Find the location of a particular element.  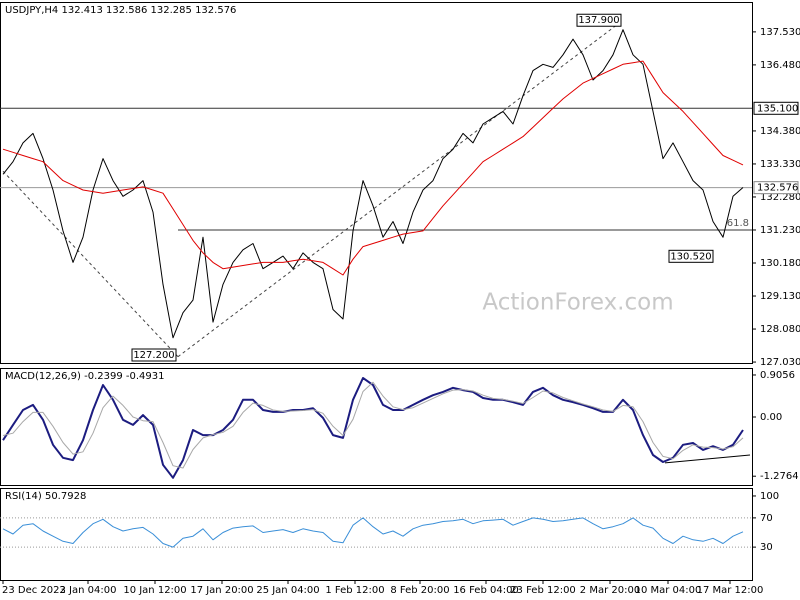

divergence-line is located at coordinates (707, 459).